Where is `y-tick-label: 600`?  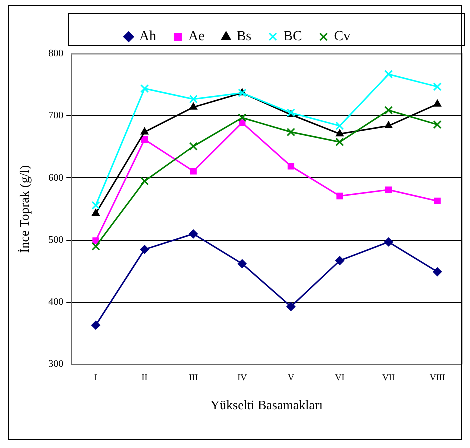 y-tick-label: 600 is located at coordinates (56, 178).